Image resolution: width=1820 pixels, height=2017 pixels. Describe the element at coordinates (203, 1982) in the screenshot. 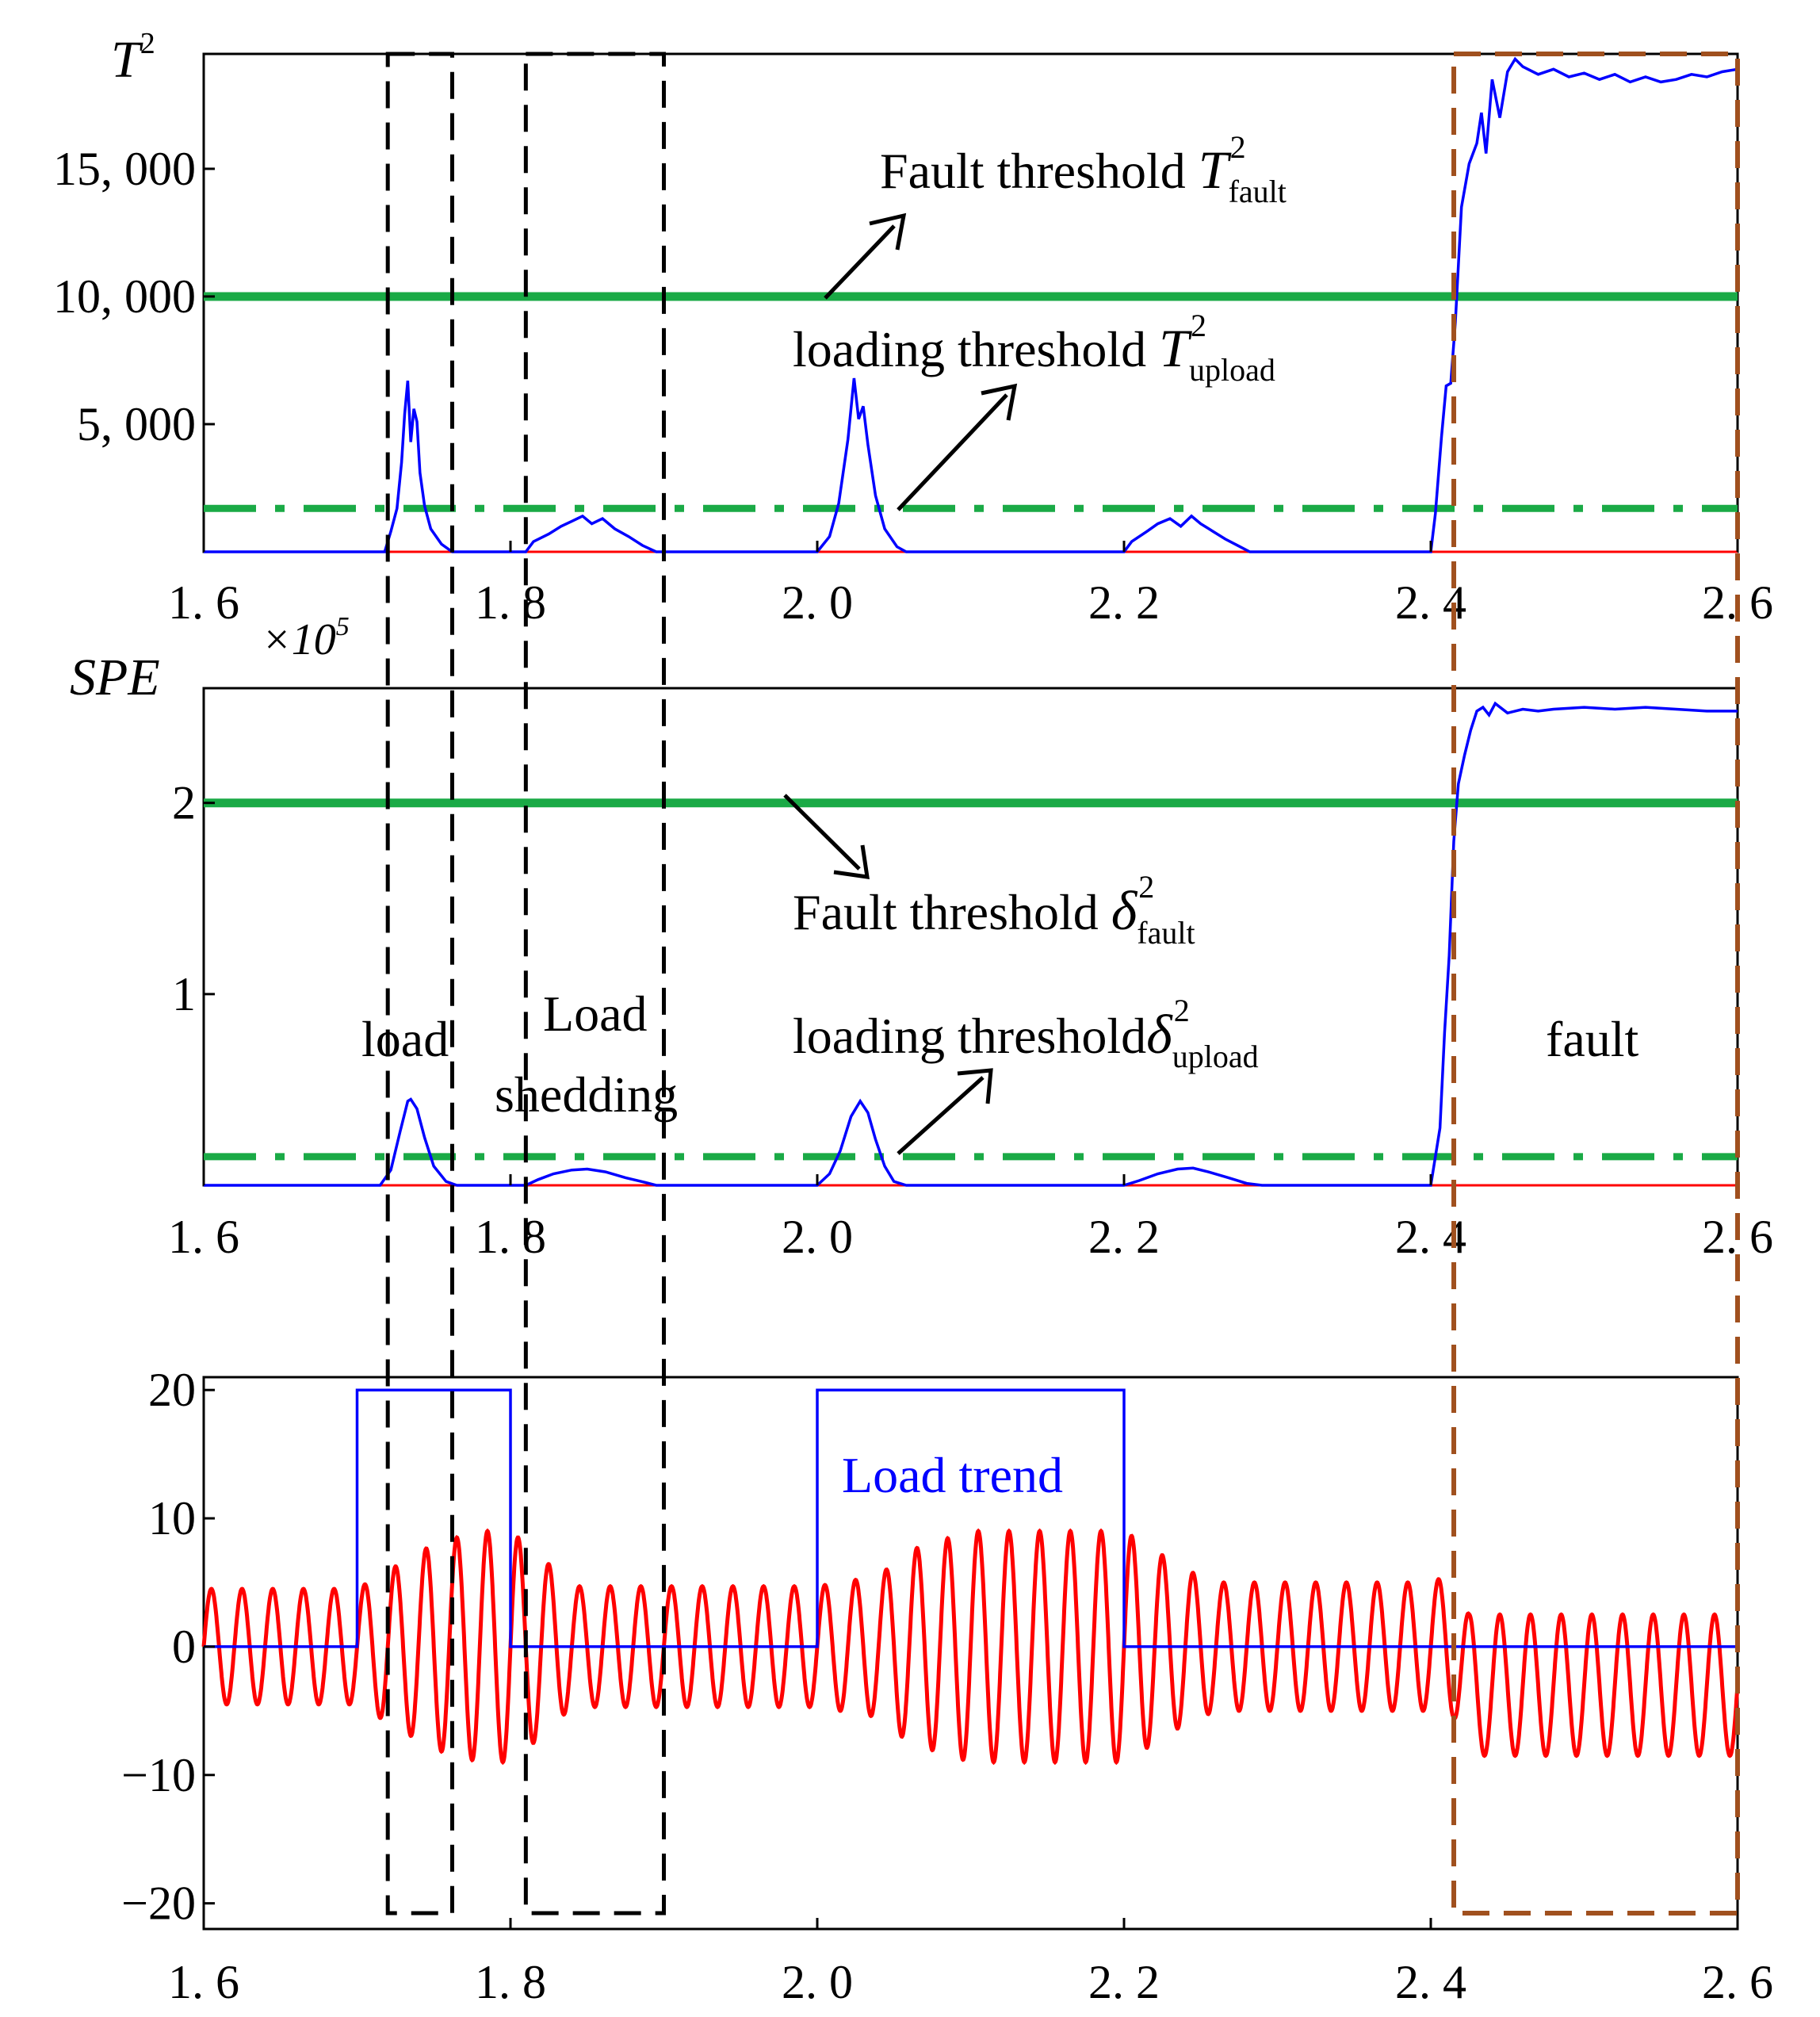

I see `signal-xtick-label-0: 1. 6` at that location.